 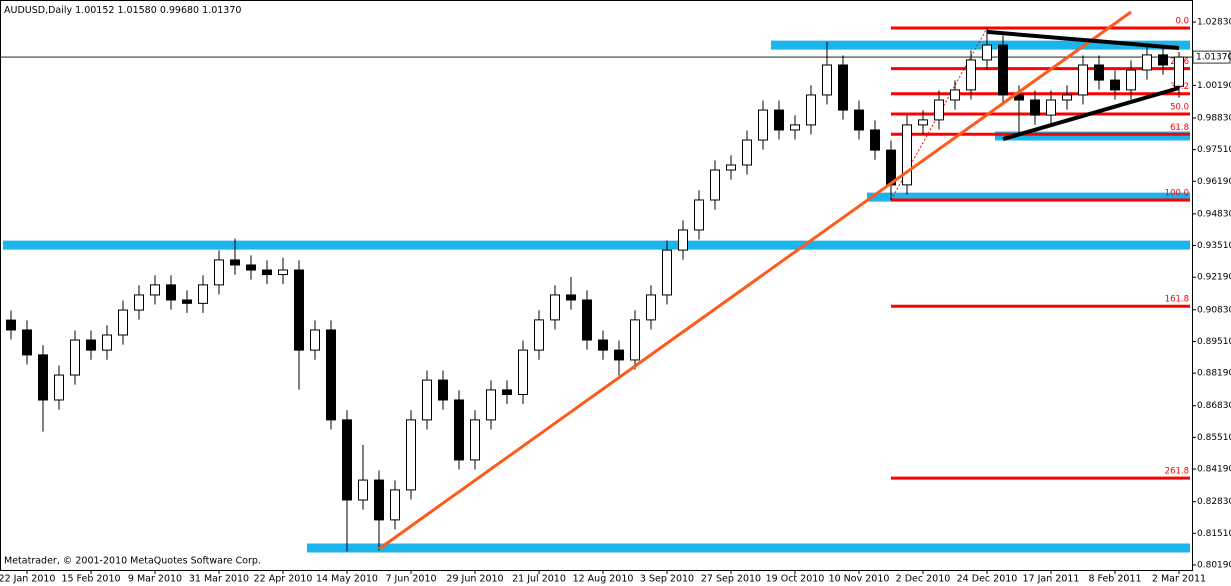 What do you see at coordinates (795, 579) in the screenshot?
I see `x-tick-label: 19 Oct 2010` at bounding box center [795, 579].